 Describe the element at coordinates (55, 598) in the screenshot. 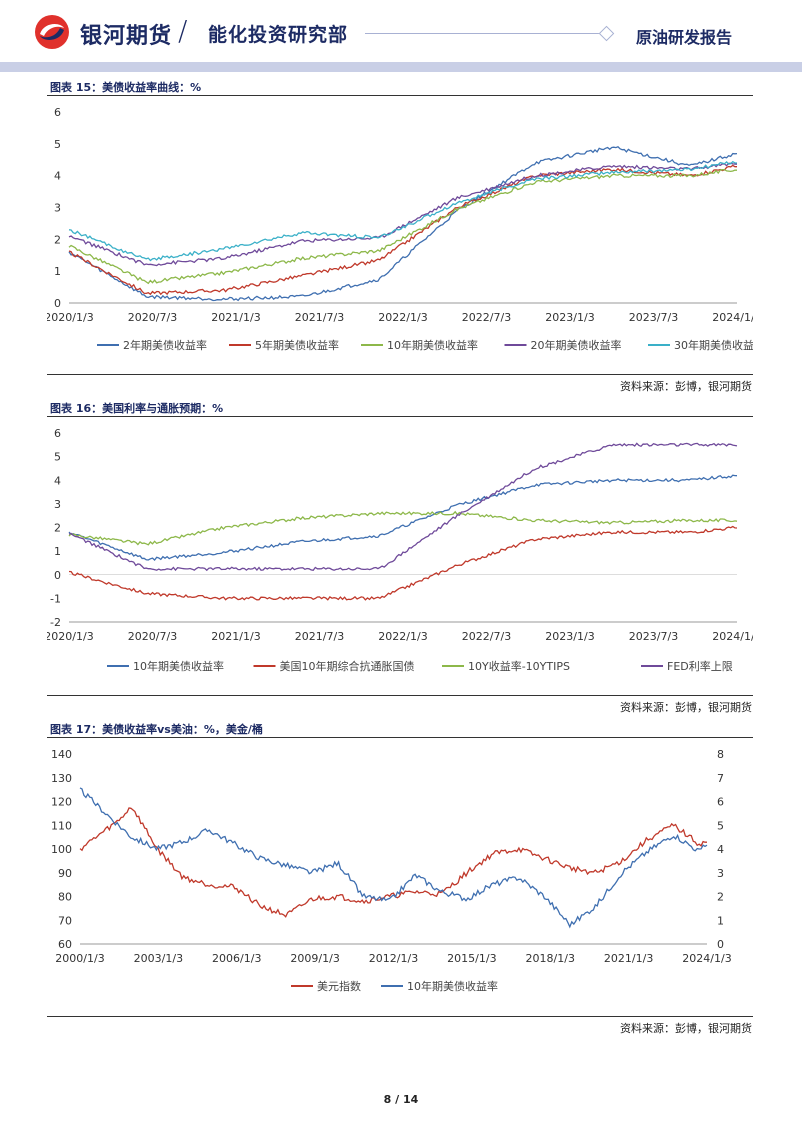

I see `y-tick-label: -1` at that location.